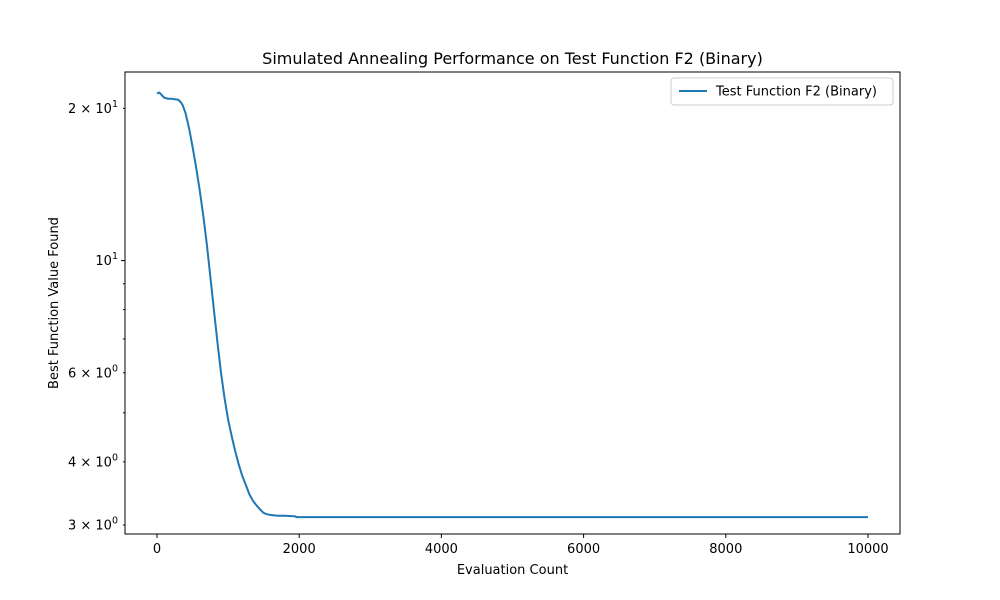  Describe the element at coordinates (96, 316) in the screenshot. I see `y-axis-ticks: 101 3 × 100 4 × 100 6 × 100 2 × 101` at that location.